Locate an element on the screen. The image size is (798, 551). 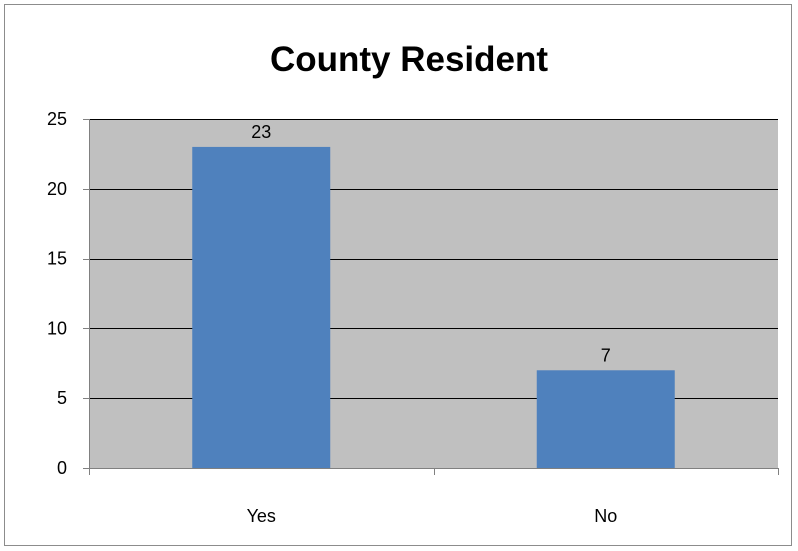
y-tick-label-5: 5 is located at coordinates (62, 398).